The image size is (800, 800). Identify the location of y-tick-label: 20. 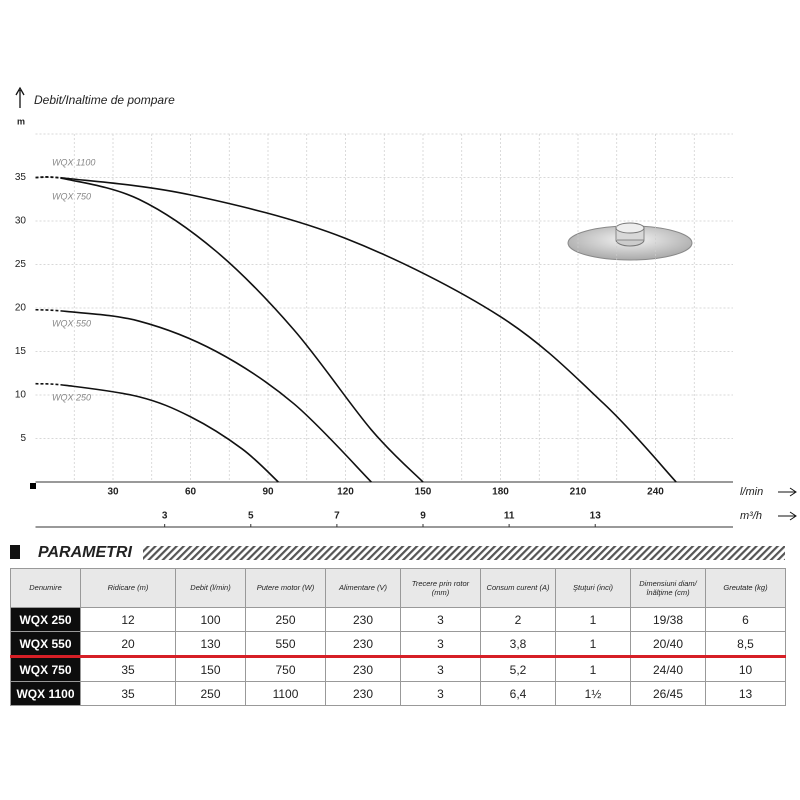
(21, 308).